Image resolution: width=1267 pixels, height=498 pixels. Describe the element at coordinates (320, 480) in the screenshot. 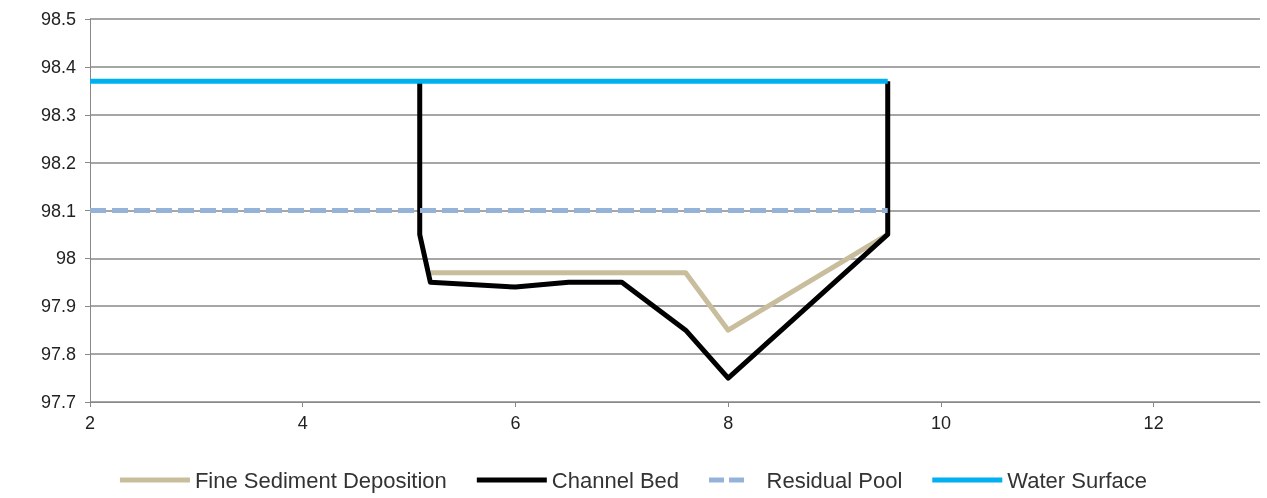

I see `legend-label: Fine Sediment Deposition` at that location.